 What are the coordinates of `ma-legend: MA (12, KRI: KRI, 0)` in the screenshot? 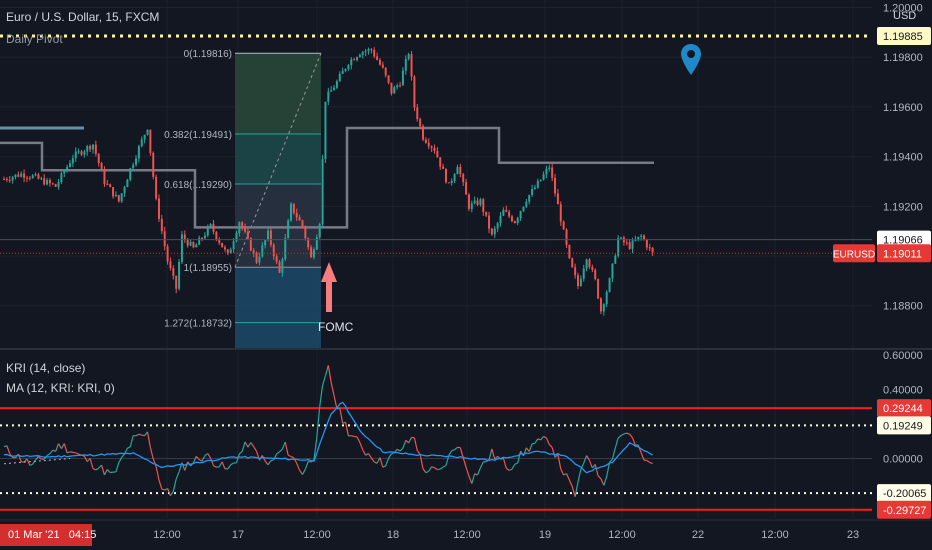 It's located at (60, 388).